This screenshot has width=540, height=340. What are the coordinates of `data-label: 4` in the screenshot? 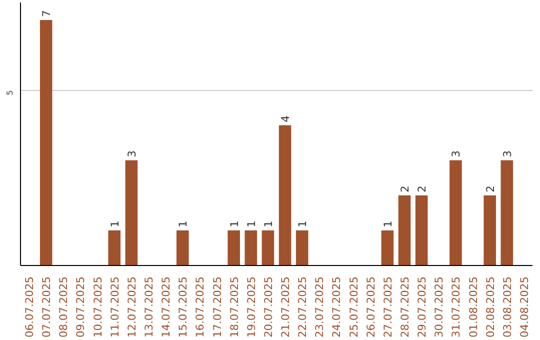 It's located at (285, 118).